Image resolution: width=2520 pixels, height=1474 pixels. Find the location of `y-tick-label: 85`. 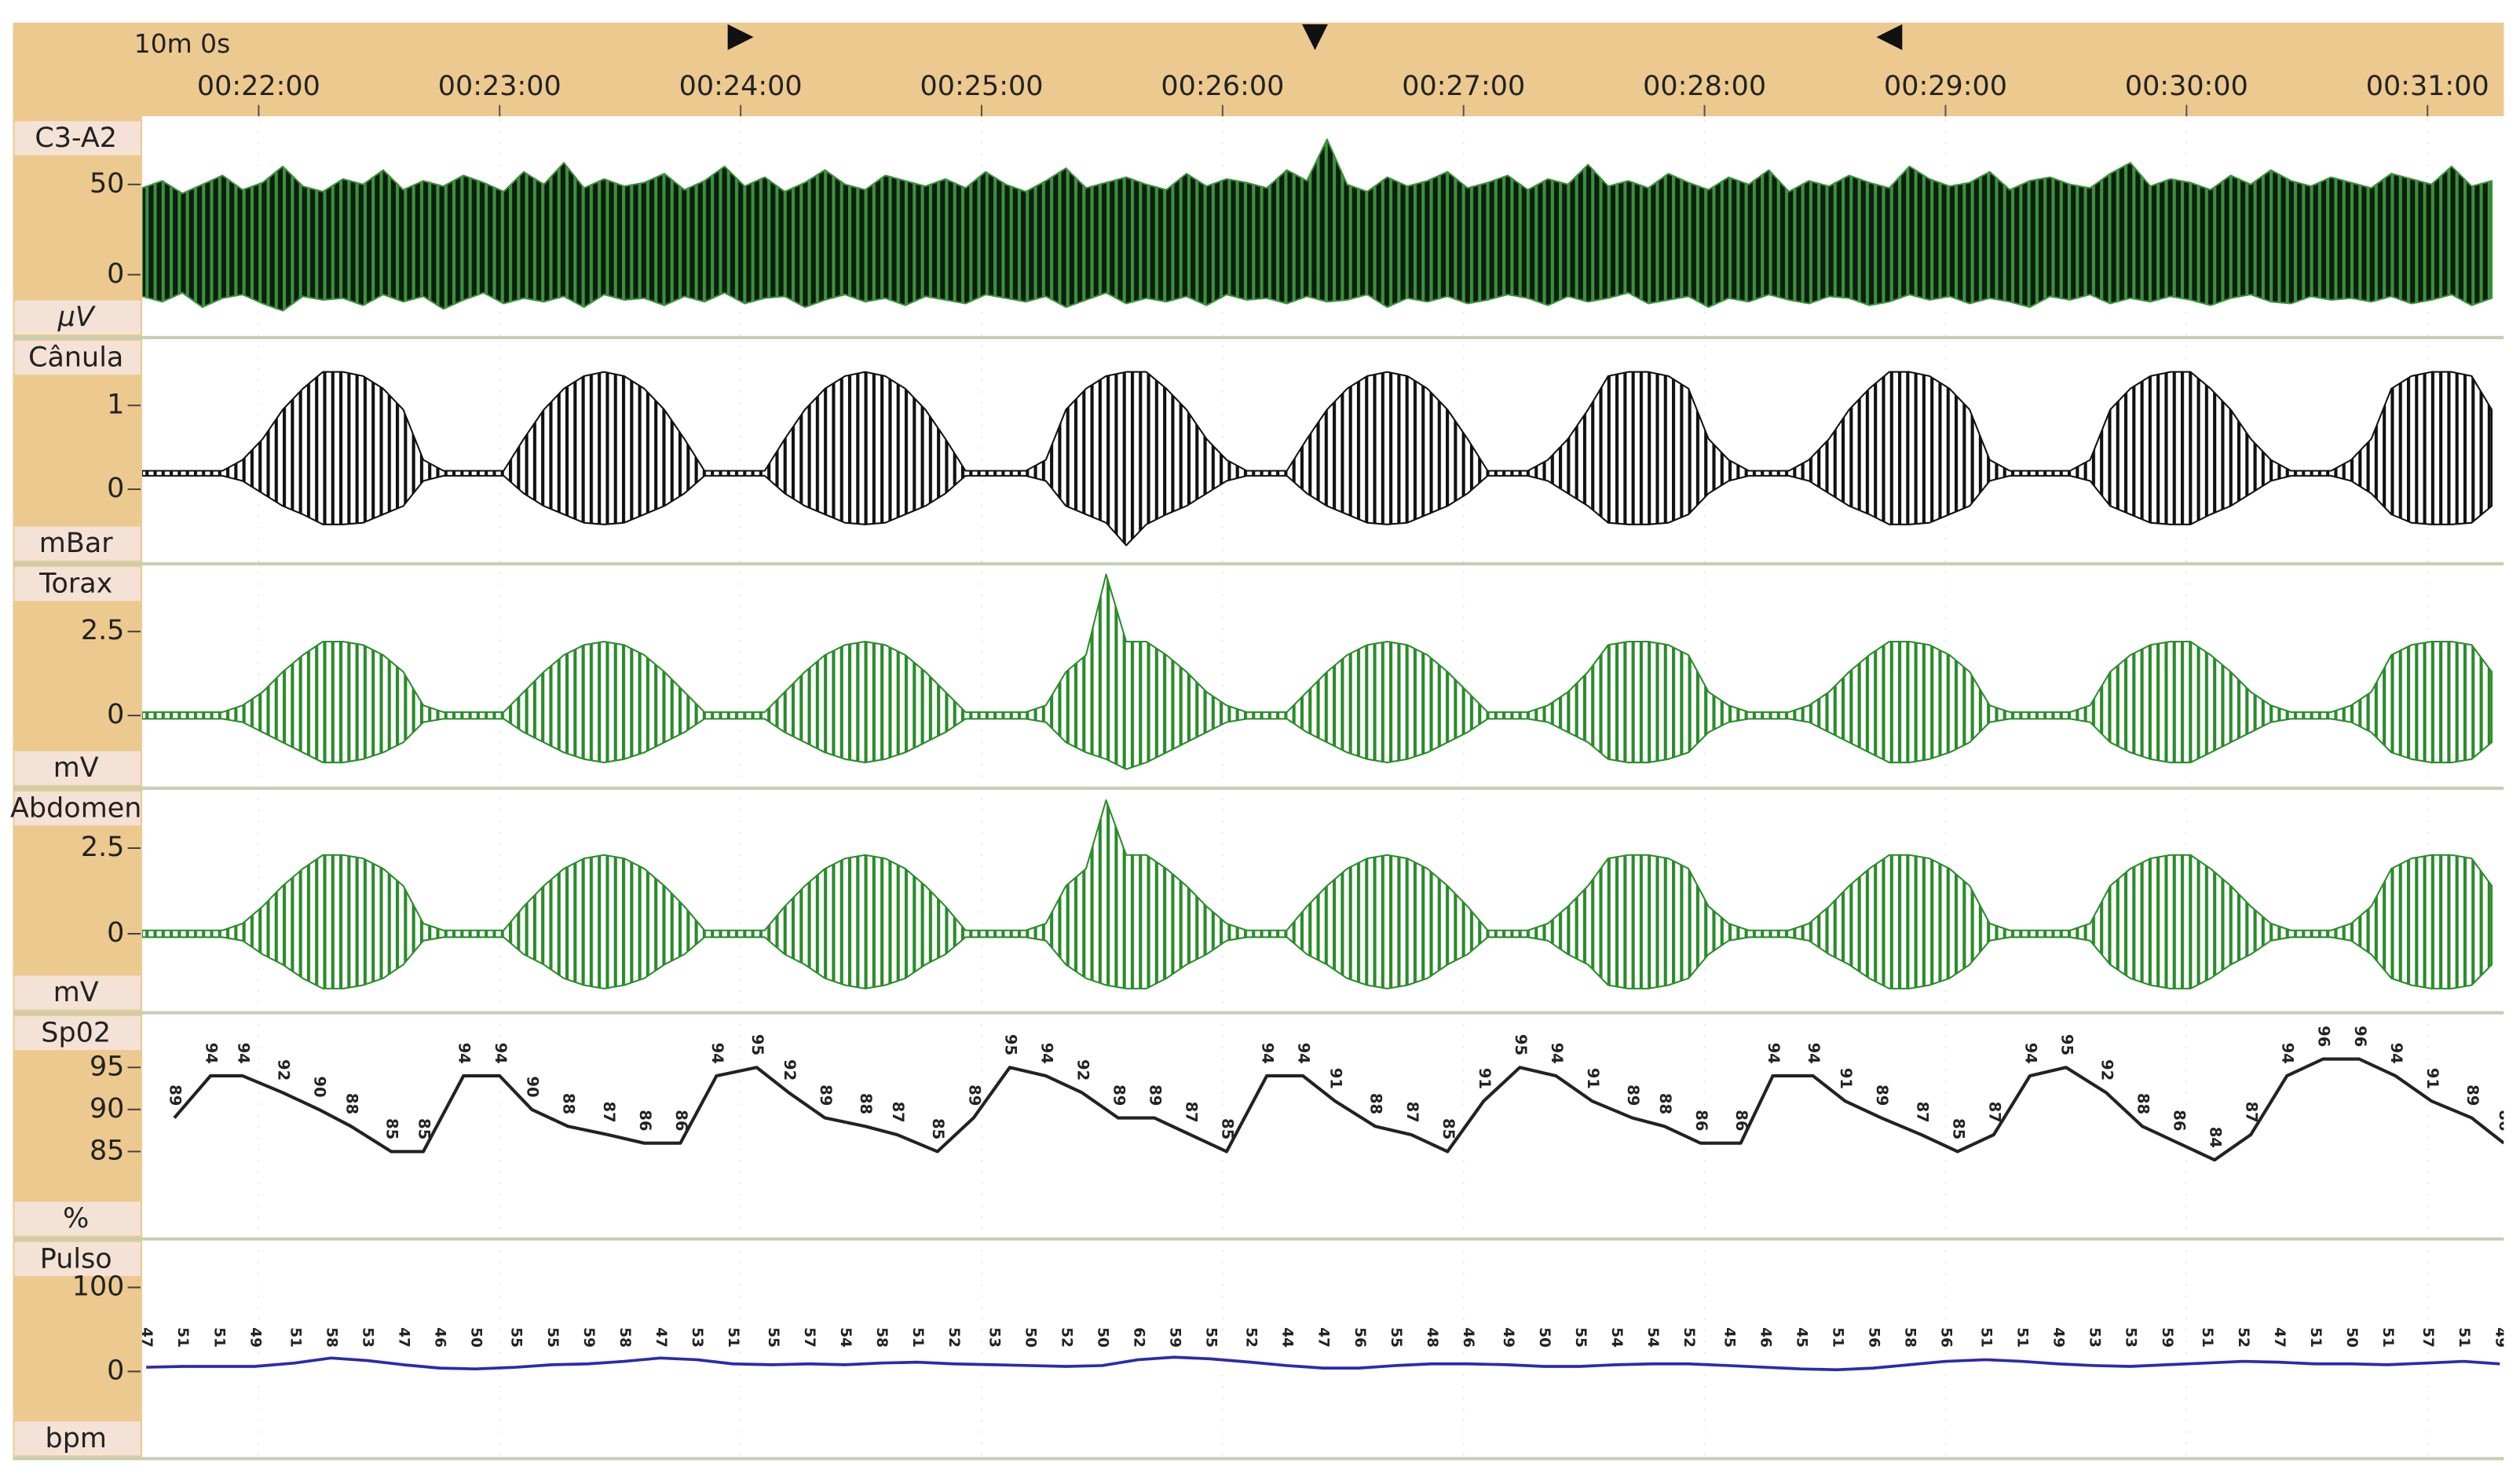

y-tick-label: 85 is located at coordinates (107, 1150).